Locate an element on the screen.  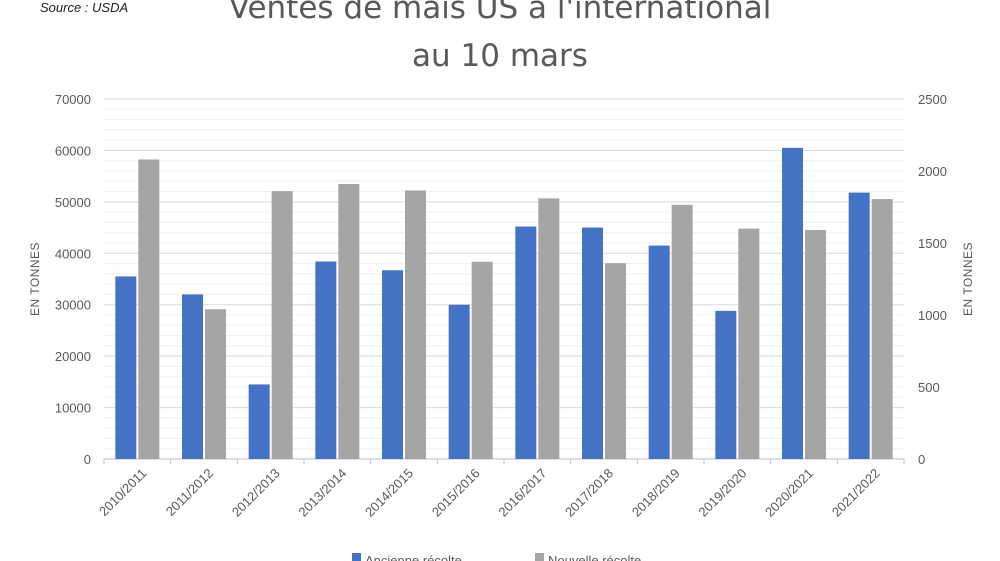
x-tick-label: 2014/2015 is located at coordinates (389, 493).